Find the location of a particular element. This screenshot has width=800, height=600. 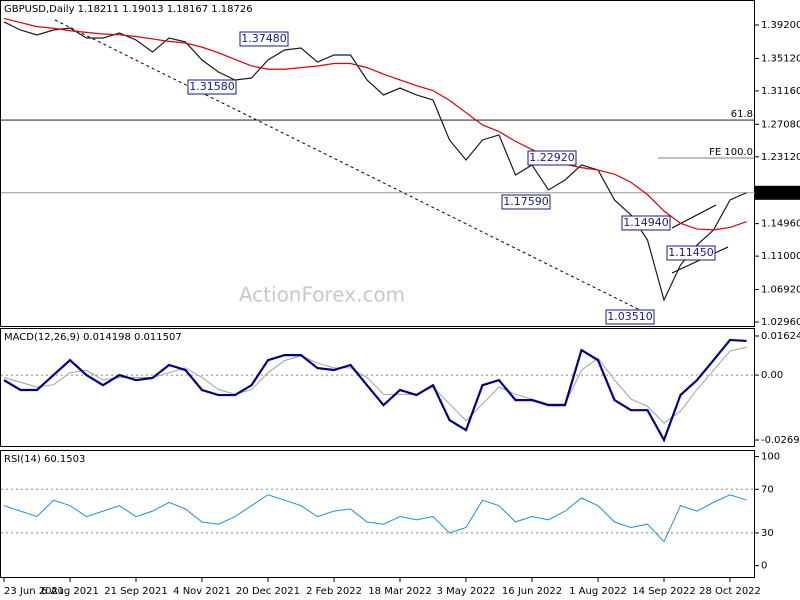

y-tick-label: 30 is located at coordinates (767, 533).